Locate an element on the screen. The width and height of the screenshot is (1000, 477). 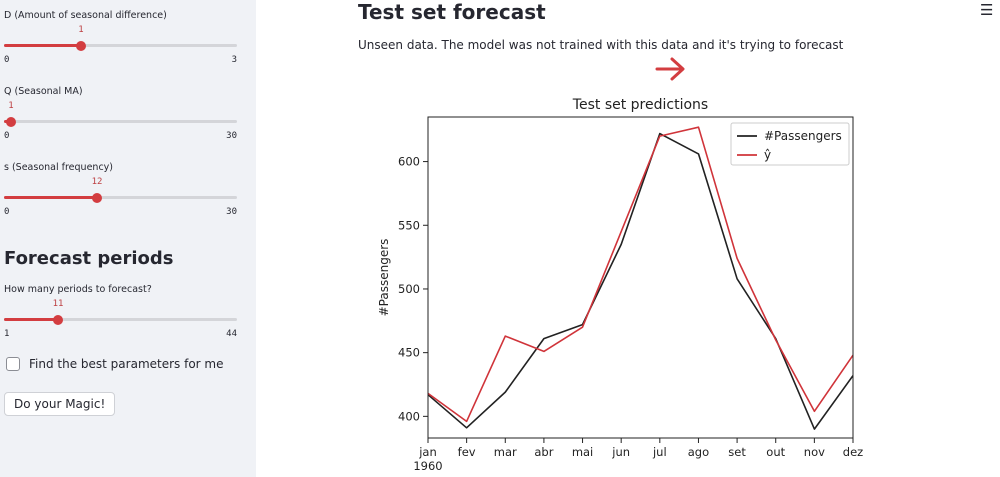
right-arrow-icon is located at coordinates (670, 69).